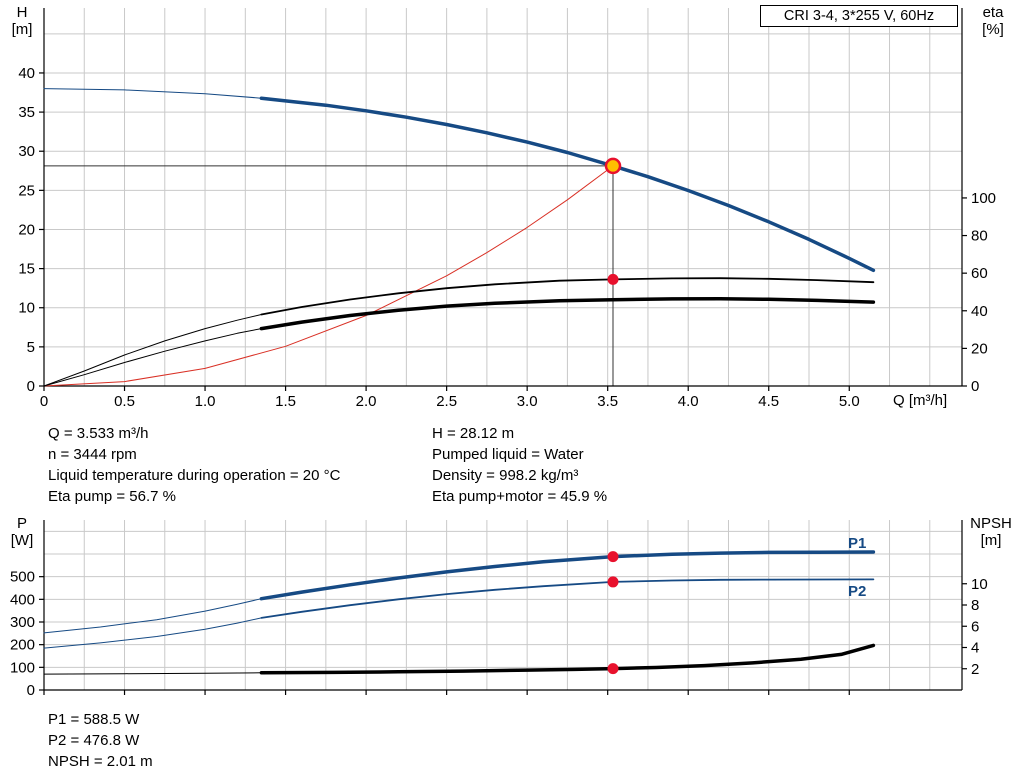 Image resolution: width=1024 pixels, height=781 pixels. I want to click on left-axis-tick-label: 500, so click(22, 577).